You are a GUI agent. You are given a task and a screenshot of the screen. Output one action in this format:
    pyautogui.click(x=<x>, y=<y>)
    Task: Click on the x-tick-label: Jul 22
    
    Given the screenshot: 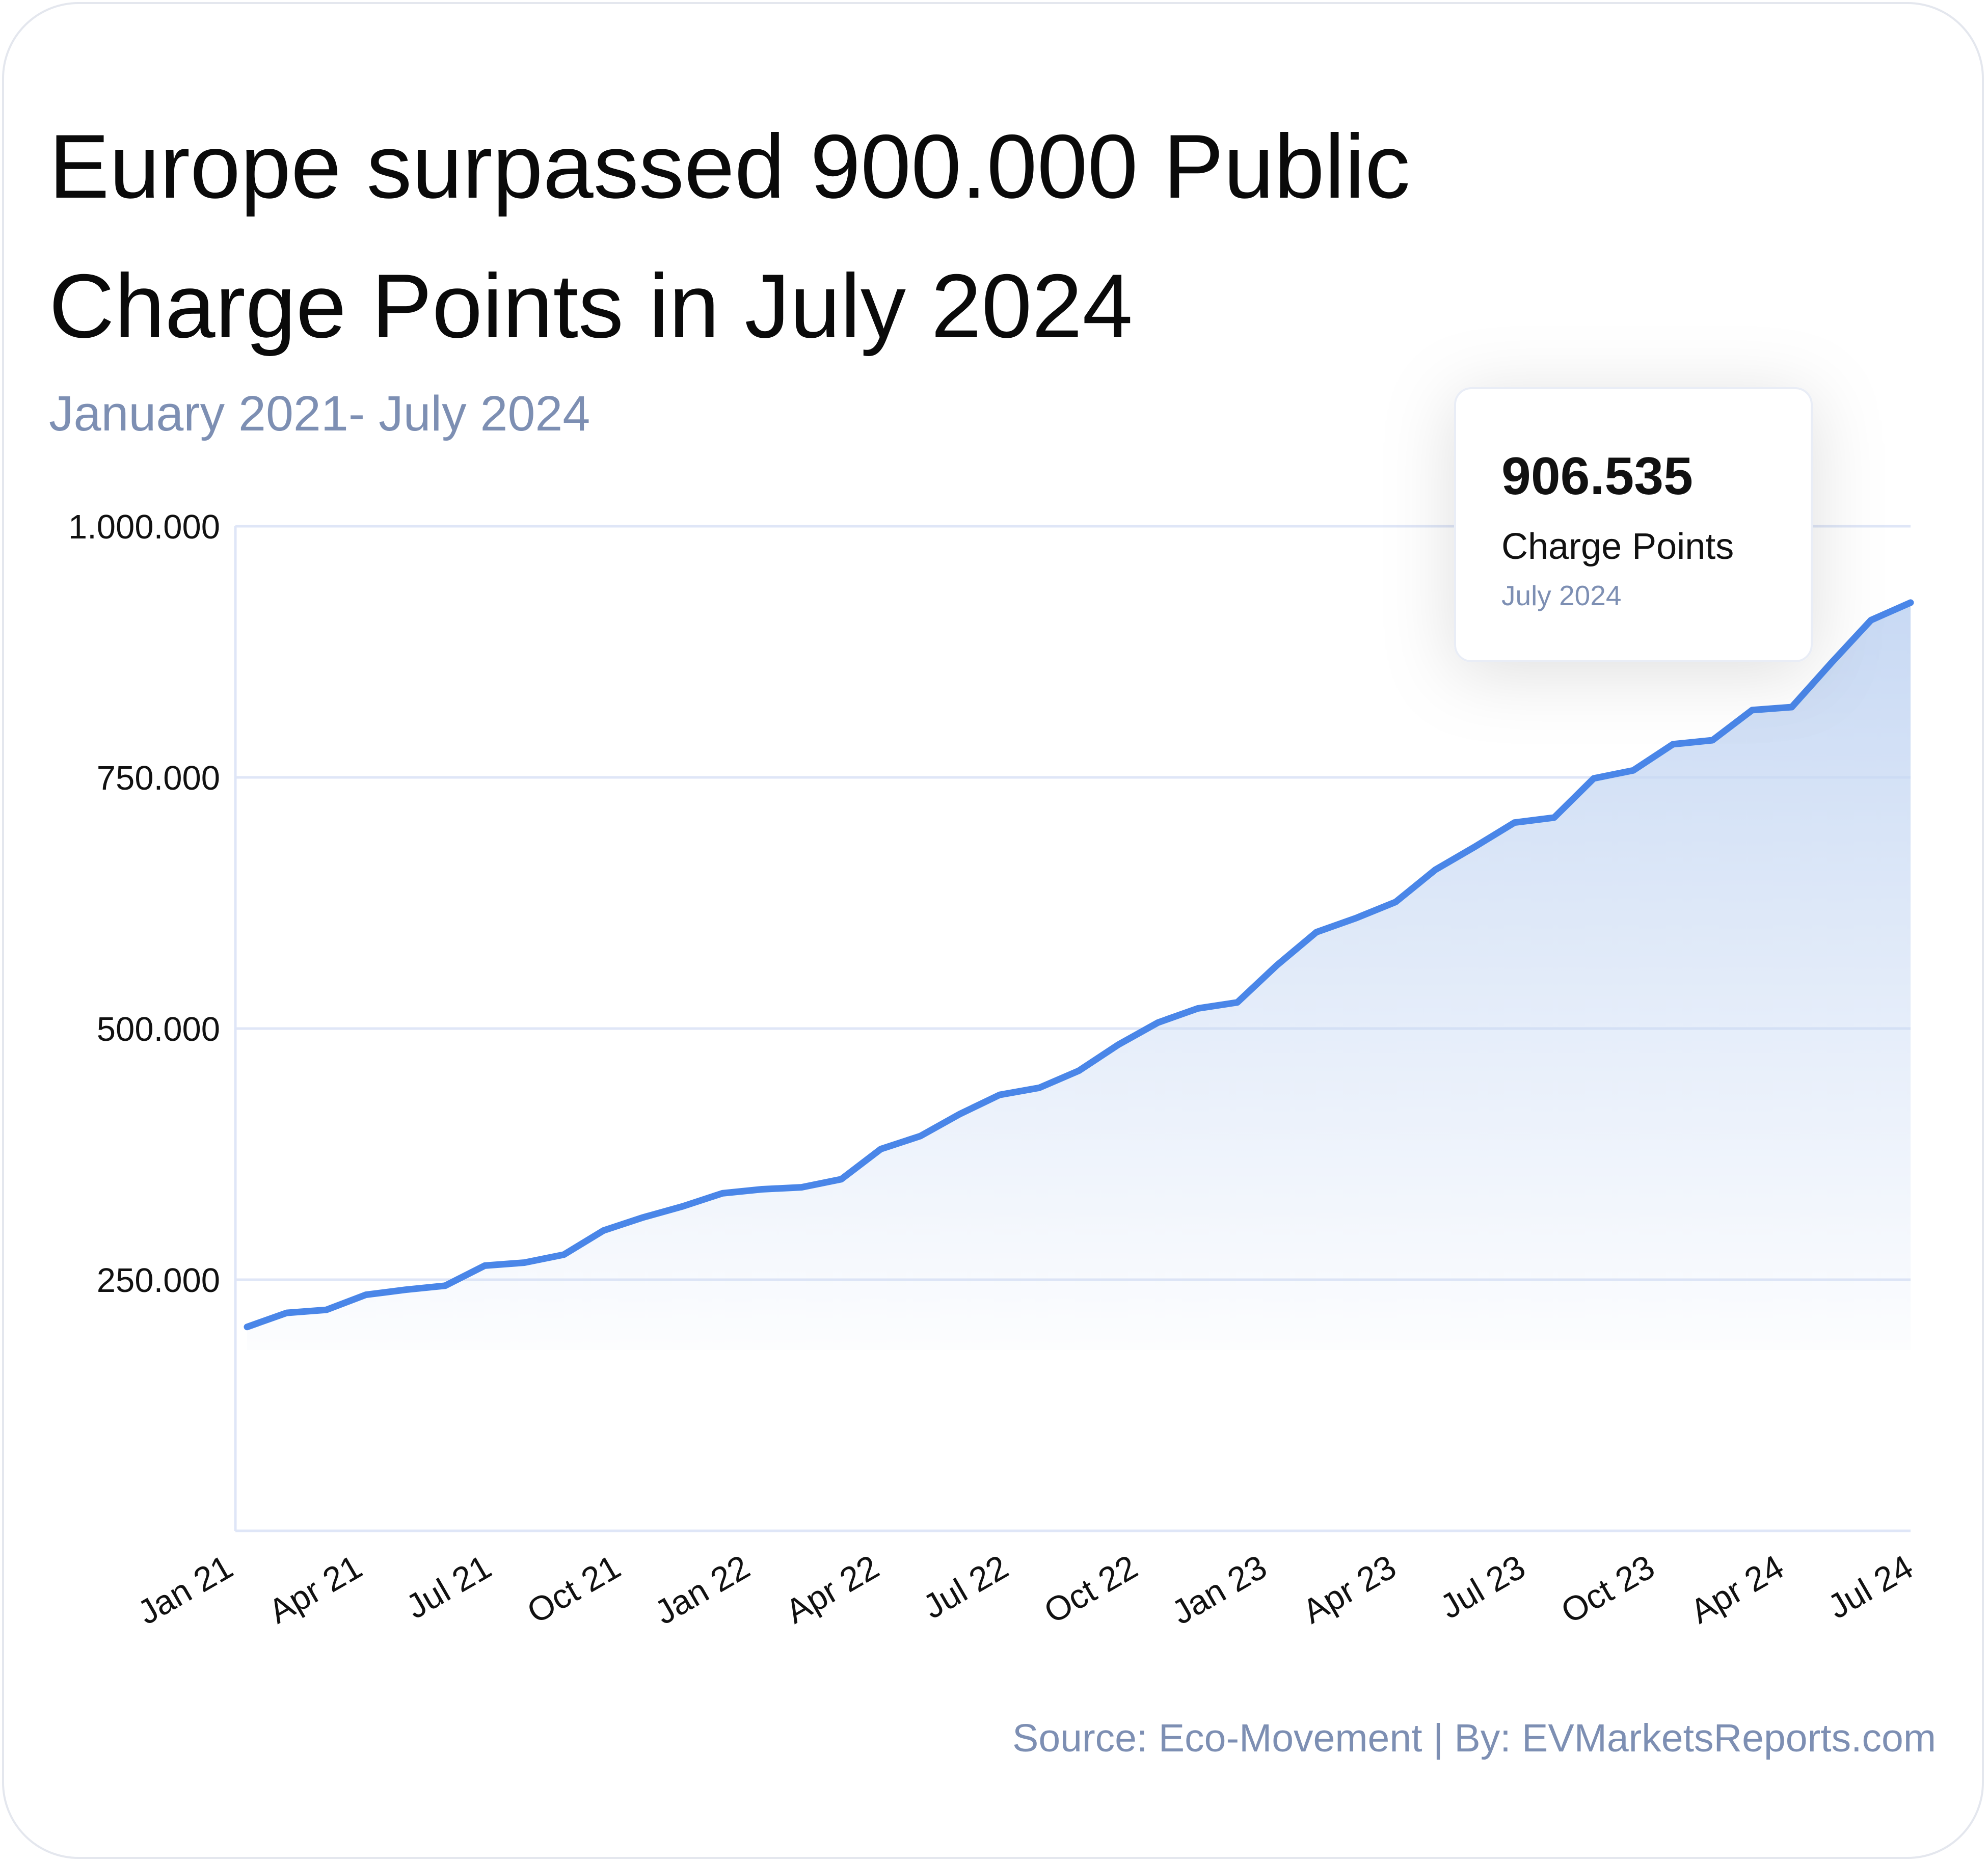 What is the action you would take?
    pyautogui.click(x=965, y=1587)
    